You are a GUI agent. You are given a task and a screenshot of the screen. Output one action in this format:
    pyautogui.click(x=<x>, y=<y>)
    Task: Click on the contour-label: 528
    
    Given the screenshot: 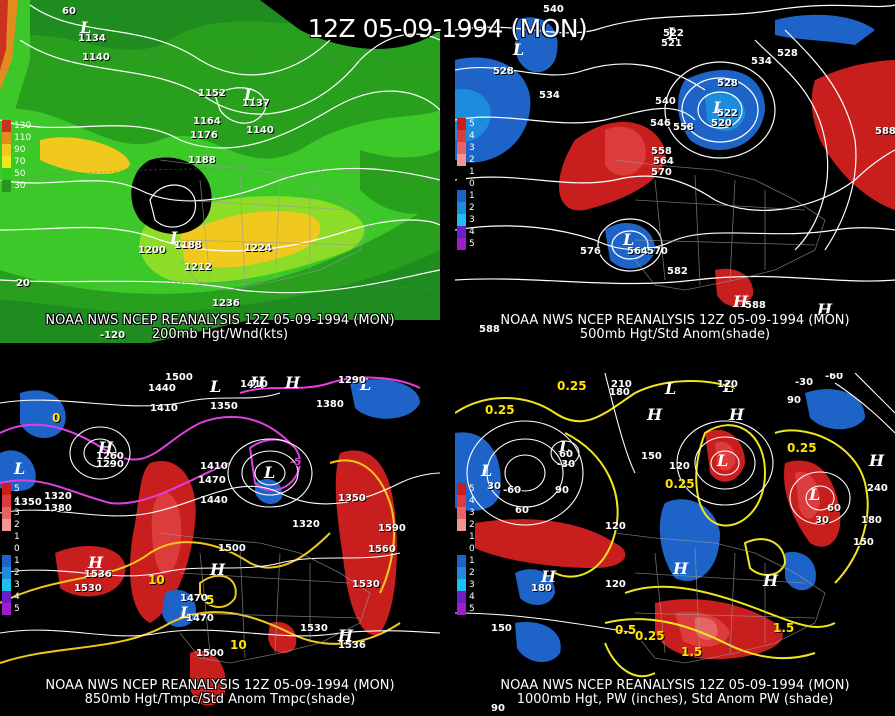 What is the action you would take?
    pyautogui.click(x=727, y=83)
    